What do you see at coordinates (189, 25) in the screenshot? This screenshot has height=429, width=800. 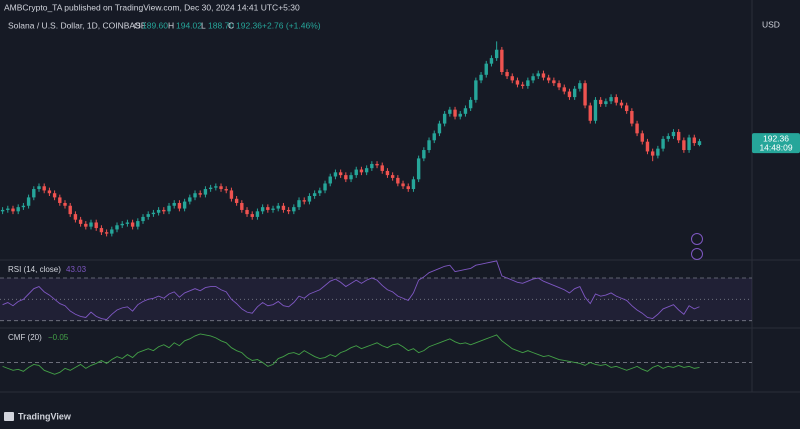 I see `ohlc-value: 194.02` at bounding box center [189, 25].